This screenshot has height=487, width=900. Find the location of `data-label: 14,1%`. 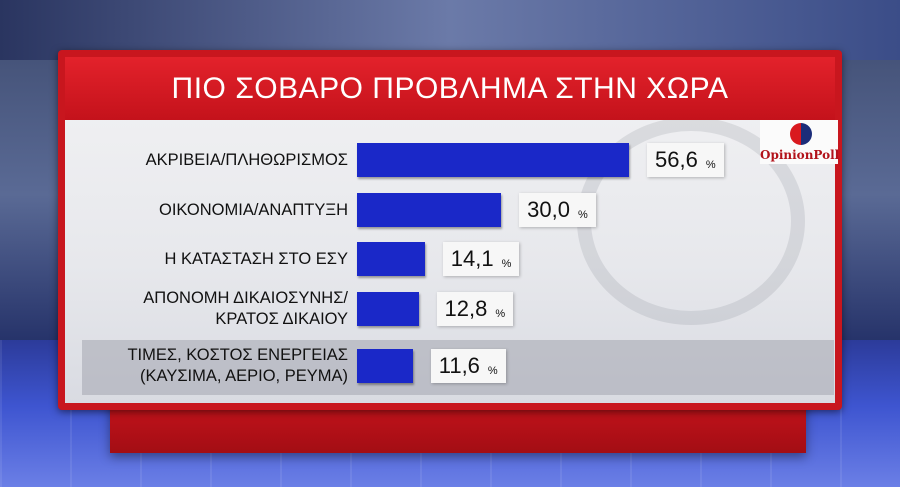

data-label: 14,1% is located at coordinates (481, 259).